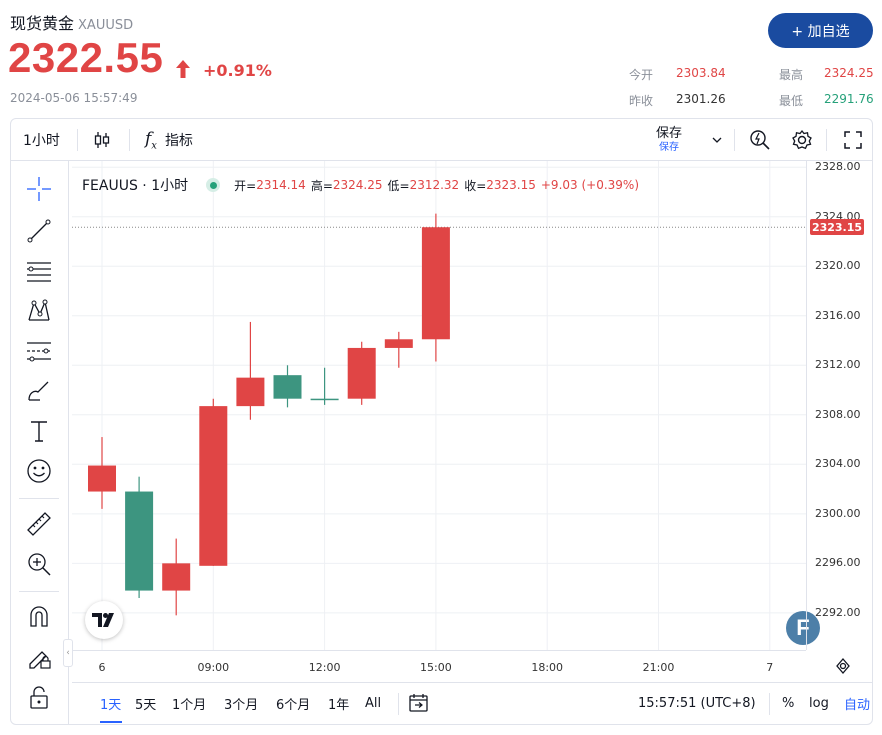 The image size is (882, 735). I want to click on lock-drawing-icon, so click(39, 657).